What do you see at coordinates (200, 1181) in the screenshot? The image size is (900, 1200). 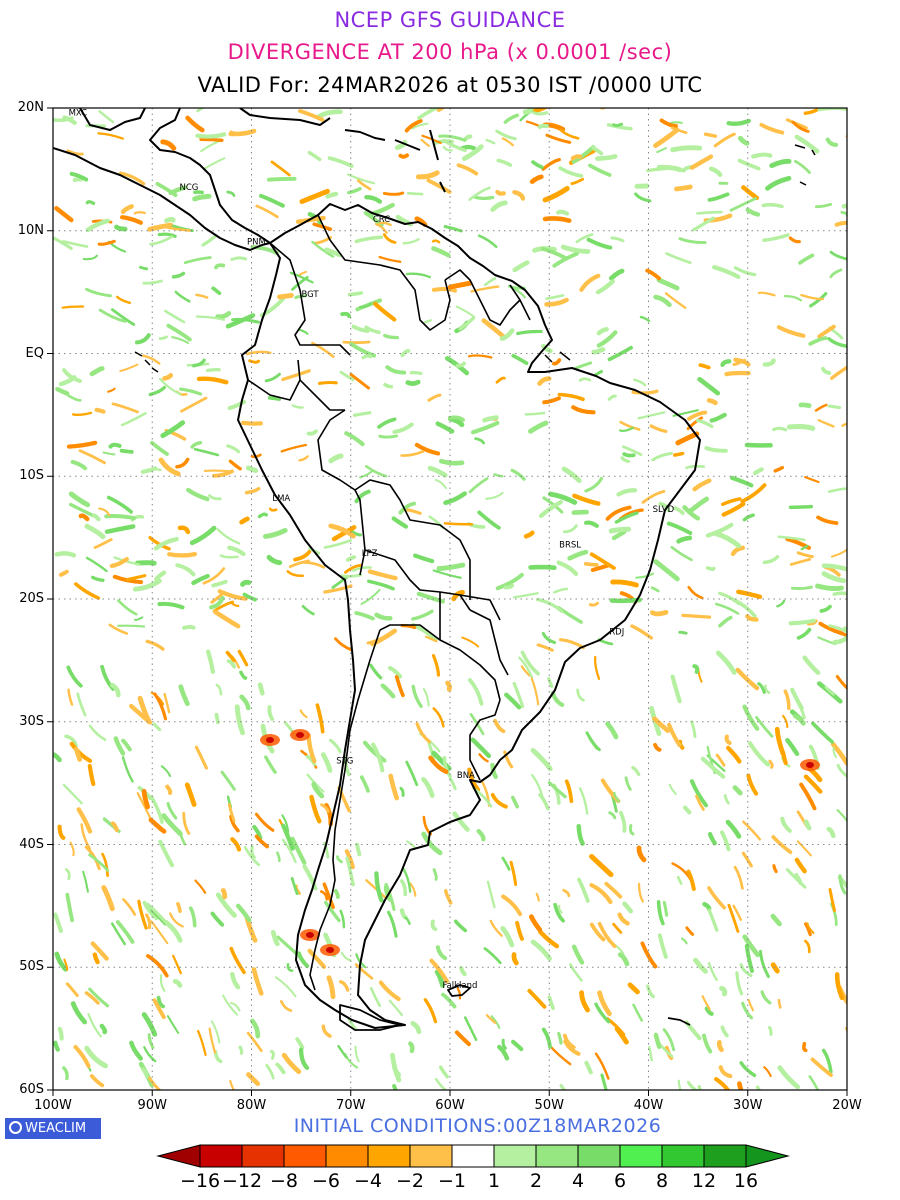 I see `colorbar-tick-label: −16` at bounding box center [200, 1181].